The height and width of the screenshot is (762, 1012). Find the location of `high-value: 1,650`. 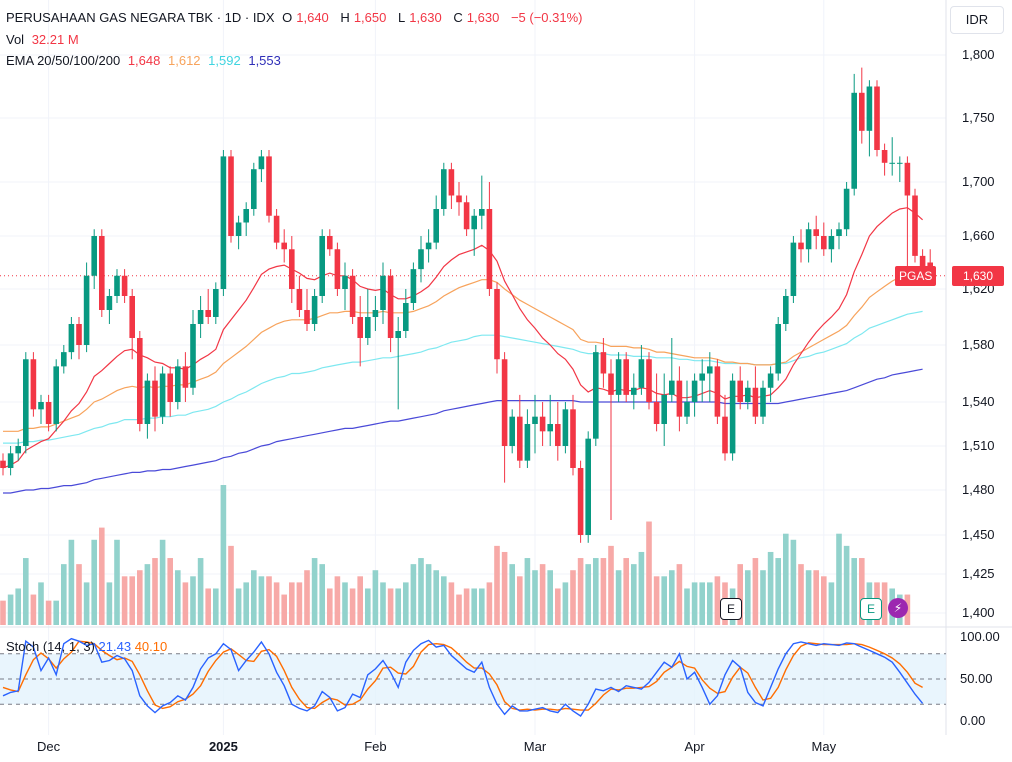

high-value: 1,650 is located at coordinates (370, 17).